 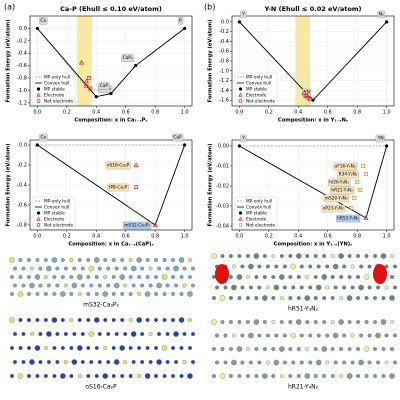 I want to click on point-label: oF16-Y₄N₃, so click(x=345, y=166).